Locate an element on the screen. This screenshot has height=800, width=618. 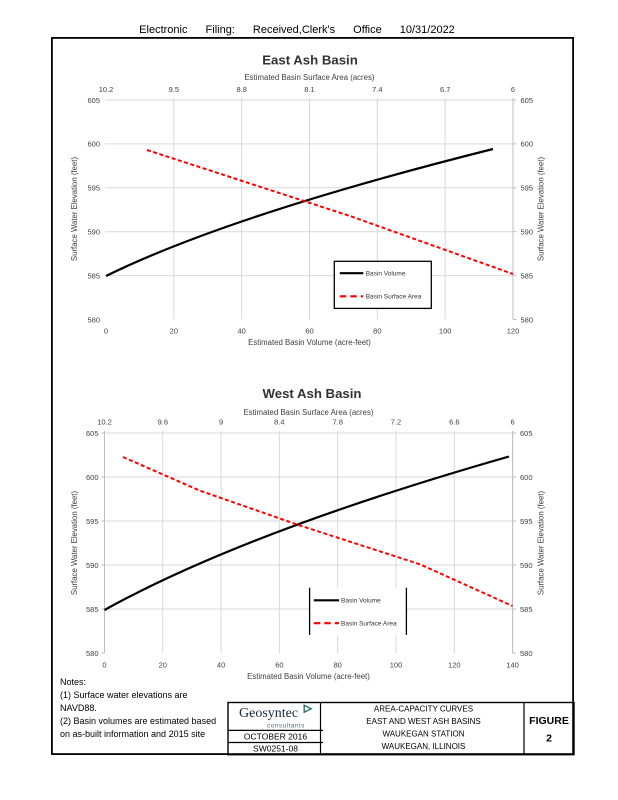
svg-text: 2 is located at coordinates (549, 739).